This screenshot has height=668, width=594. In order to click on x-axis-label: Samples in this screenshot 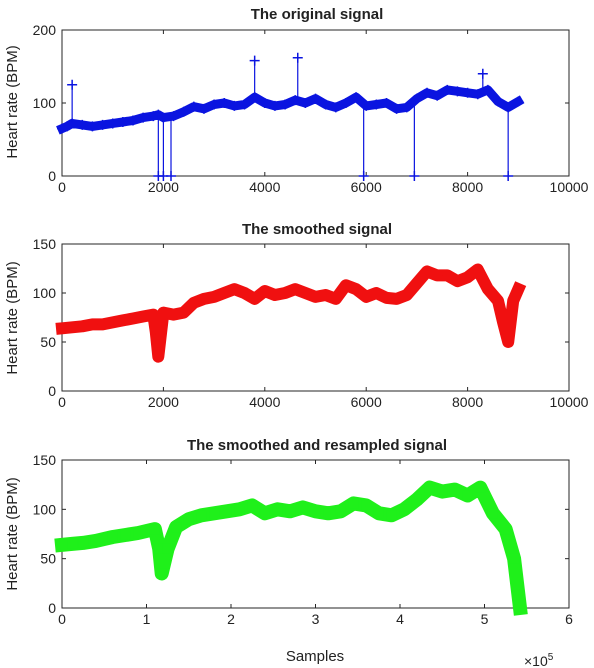, I will do `click(315, 656)`.